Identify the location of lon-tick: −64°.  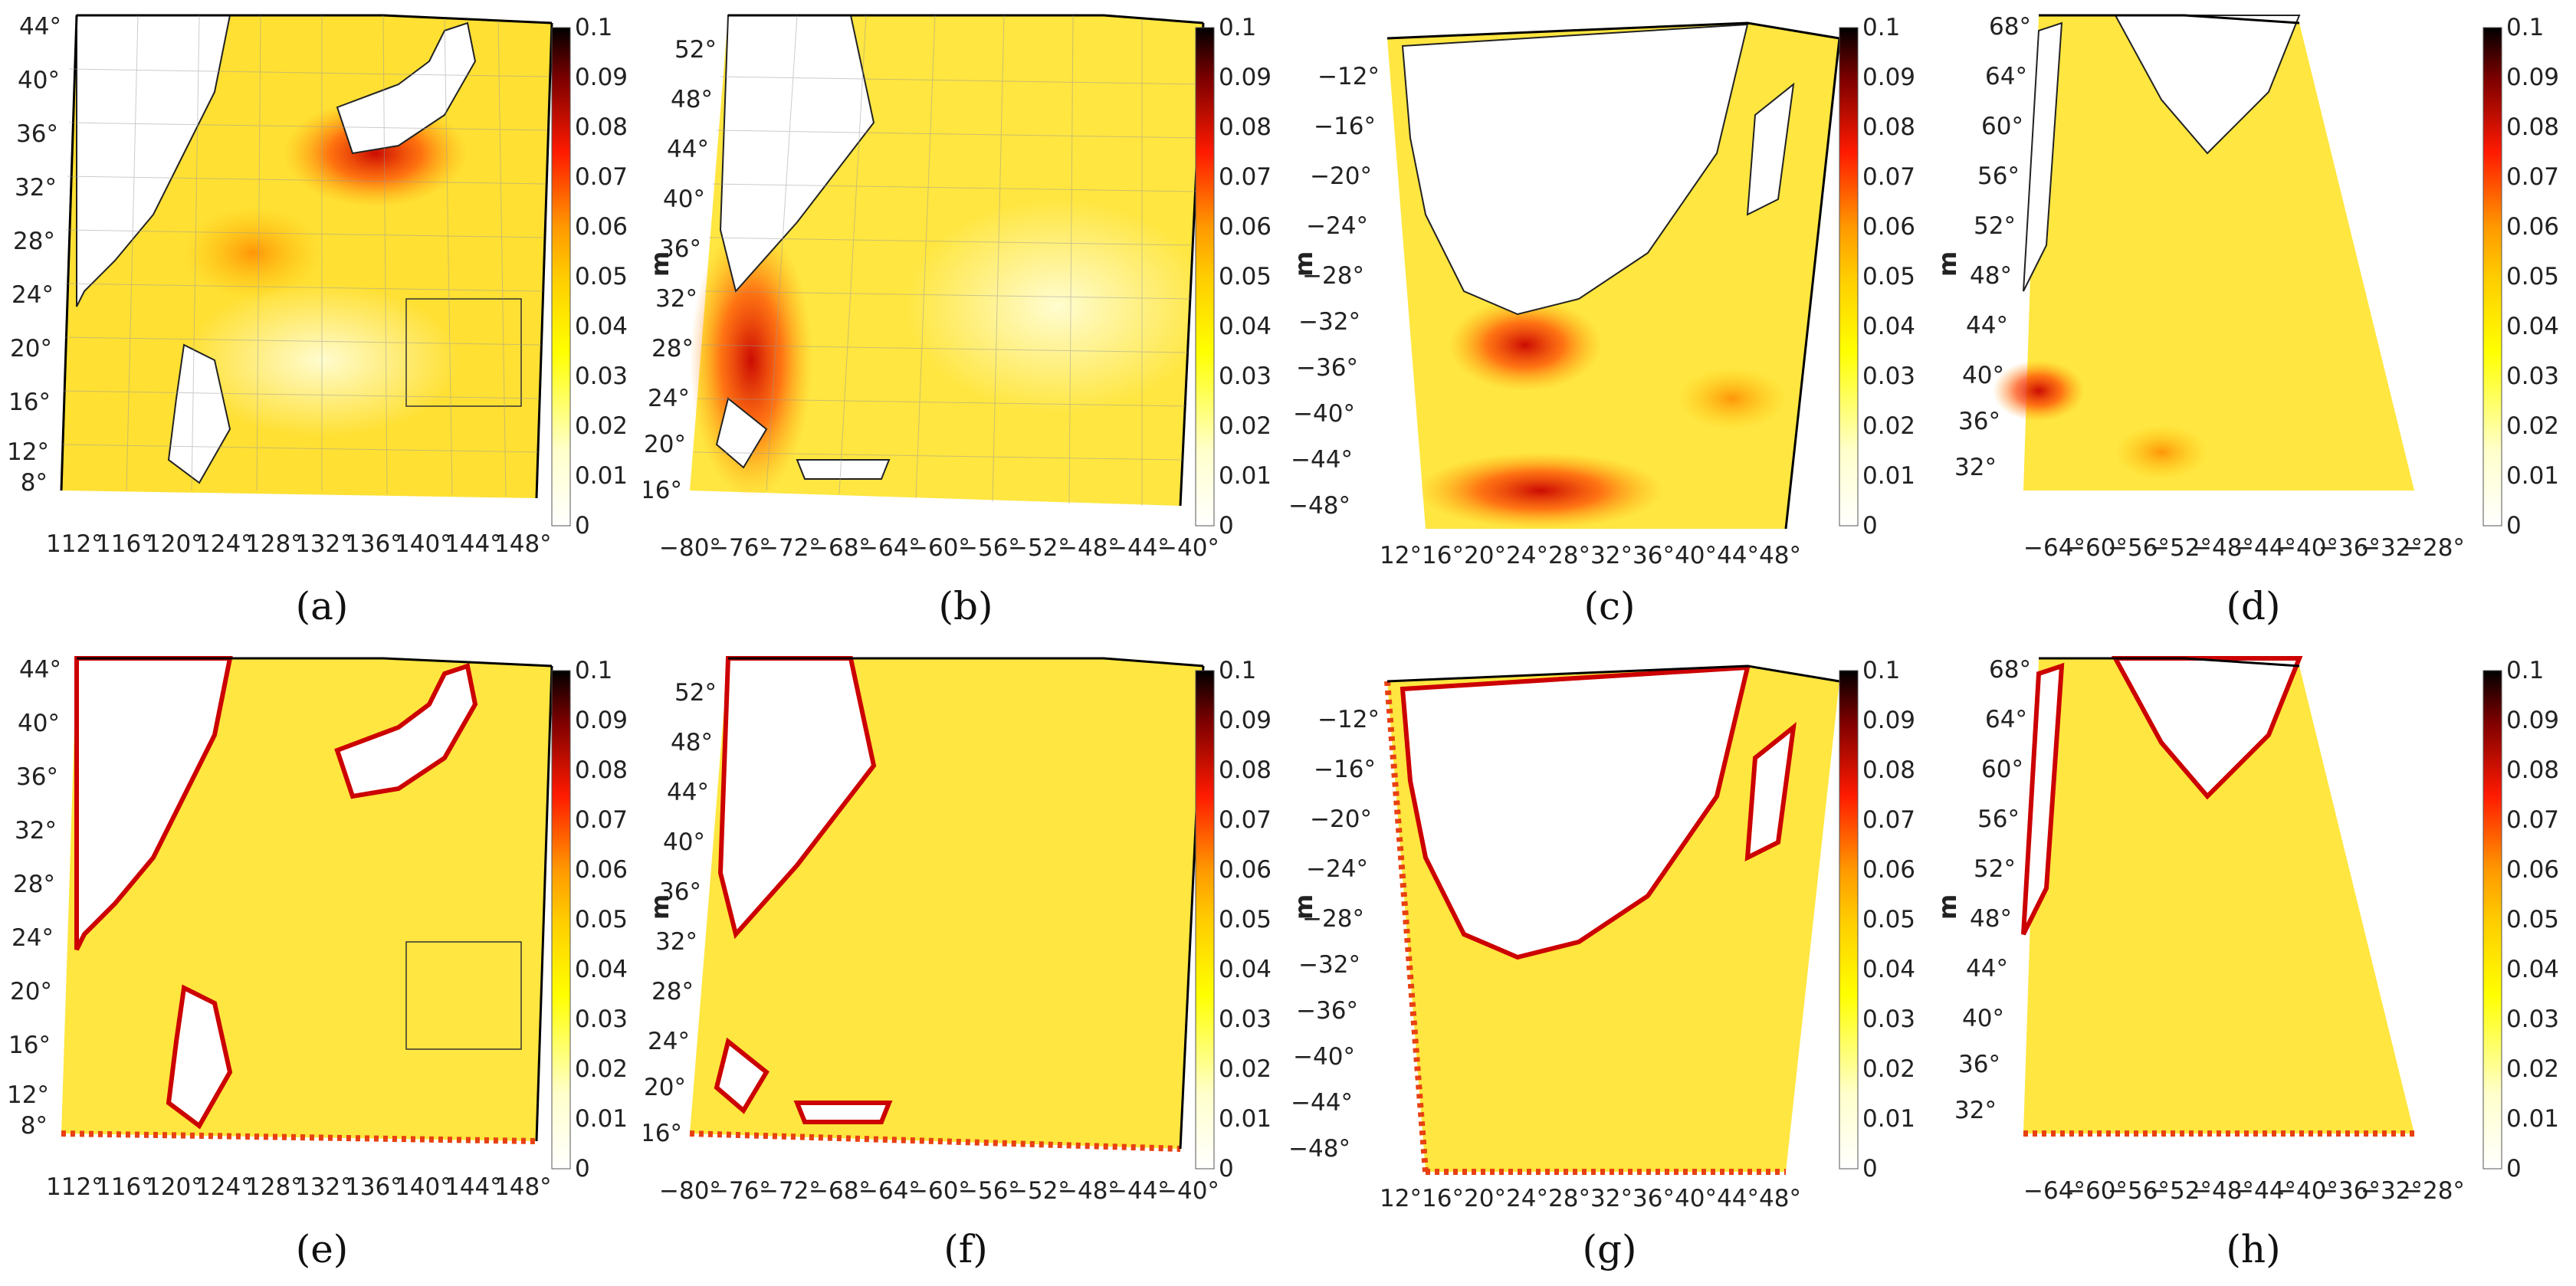
(2054, 548).